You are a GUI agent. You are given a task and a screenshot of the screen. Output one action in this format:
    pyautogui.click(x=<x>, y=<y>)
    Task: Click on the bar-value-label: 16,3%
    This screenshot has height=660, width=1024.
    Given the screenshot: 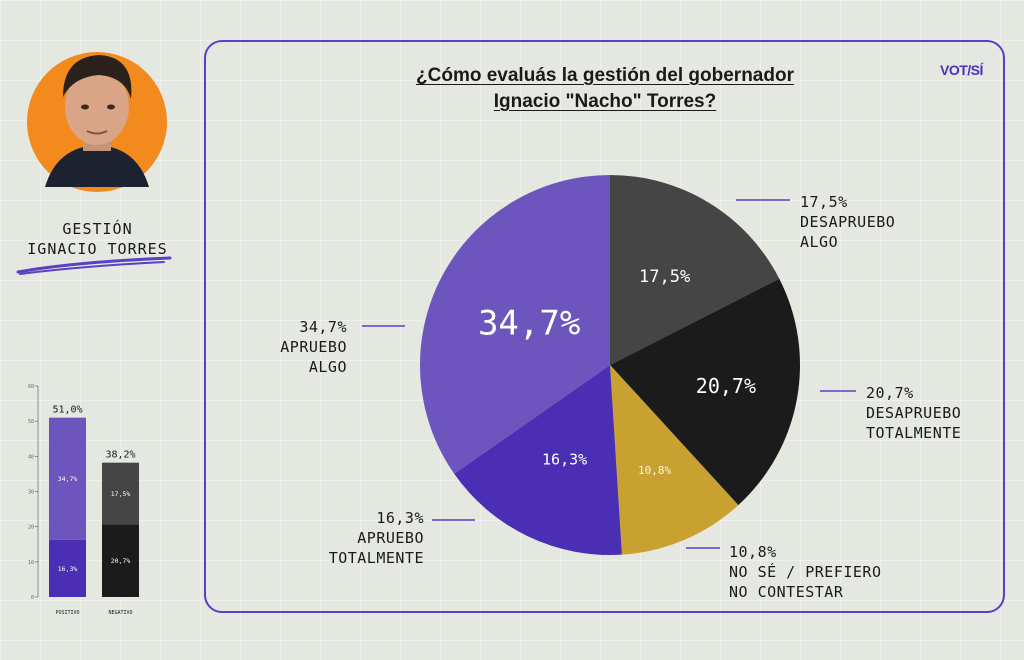 What is the action you would take?
    pyautogui.click(x=68, y=569)
    